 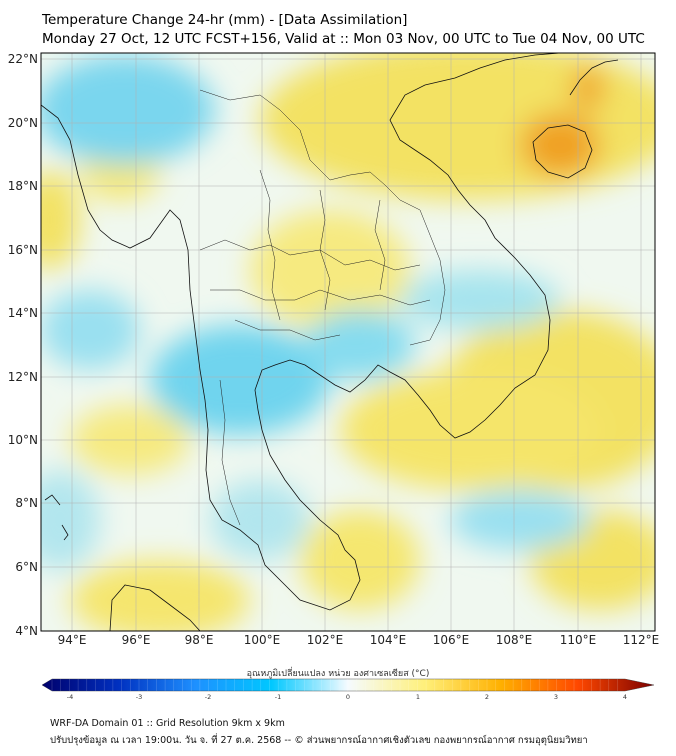 I want to click on lon-label: 102°E, so click(x=325, y=640).